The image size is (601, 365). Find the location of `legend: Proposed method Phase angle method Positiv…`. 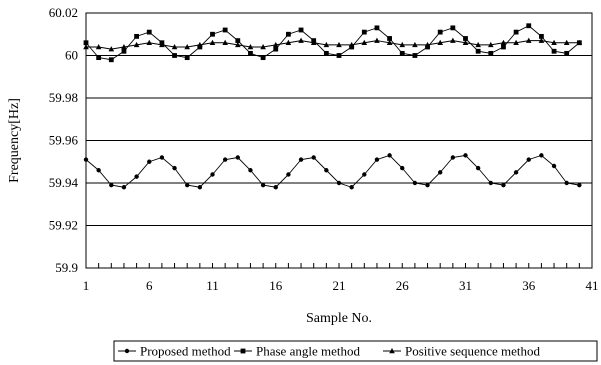

legend: Proposed method Phase angle method Positiv… is located at coordinates (355, 351).